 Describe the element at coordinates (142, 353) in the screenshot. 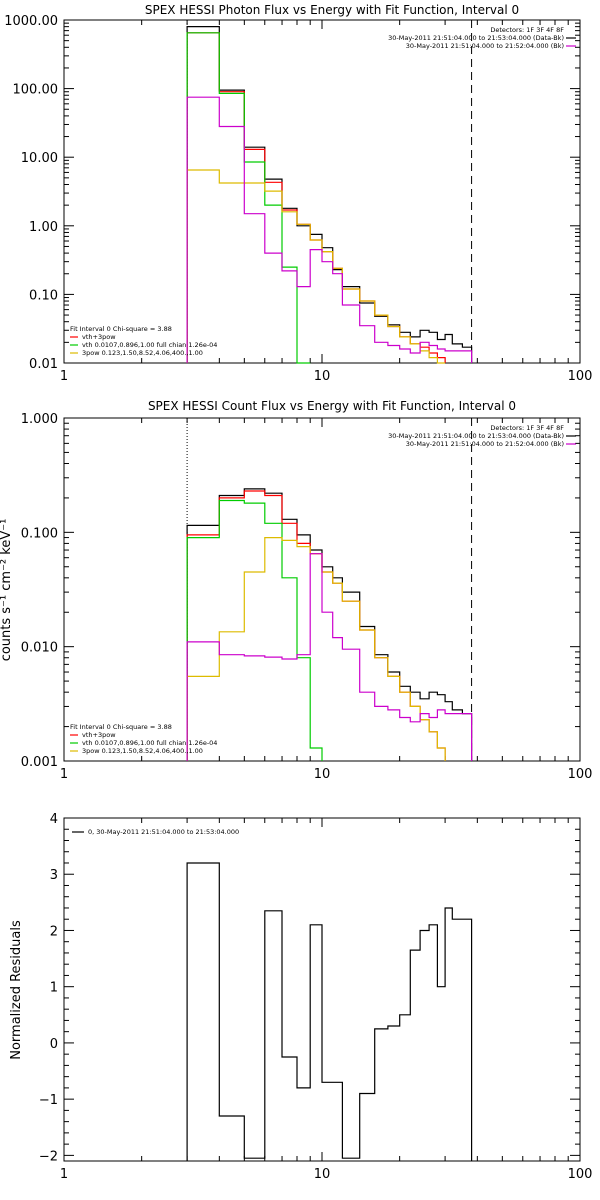

I see `photon-legend-line: 3pow 0.123,1.50,8.52,4.06,400.,1.00` at that location.